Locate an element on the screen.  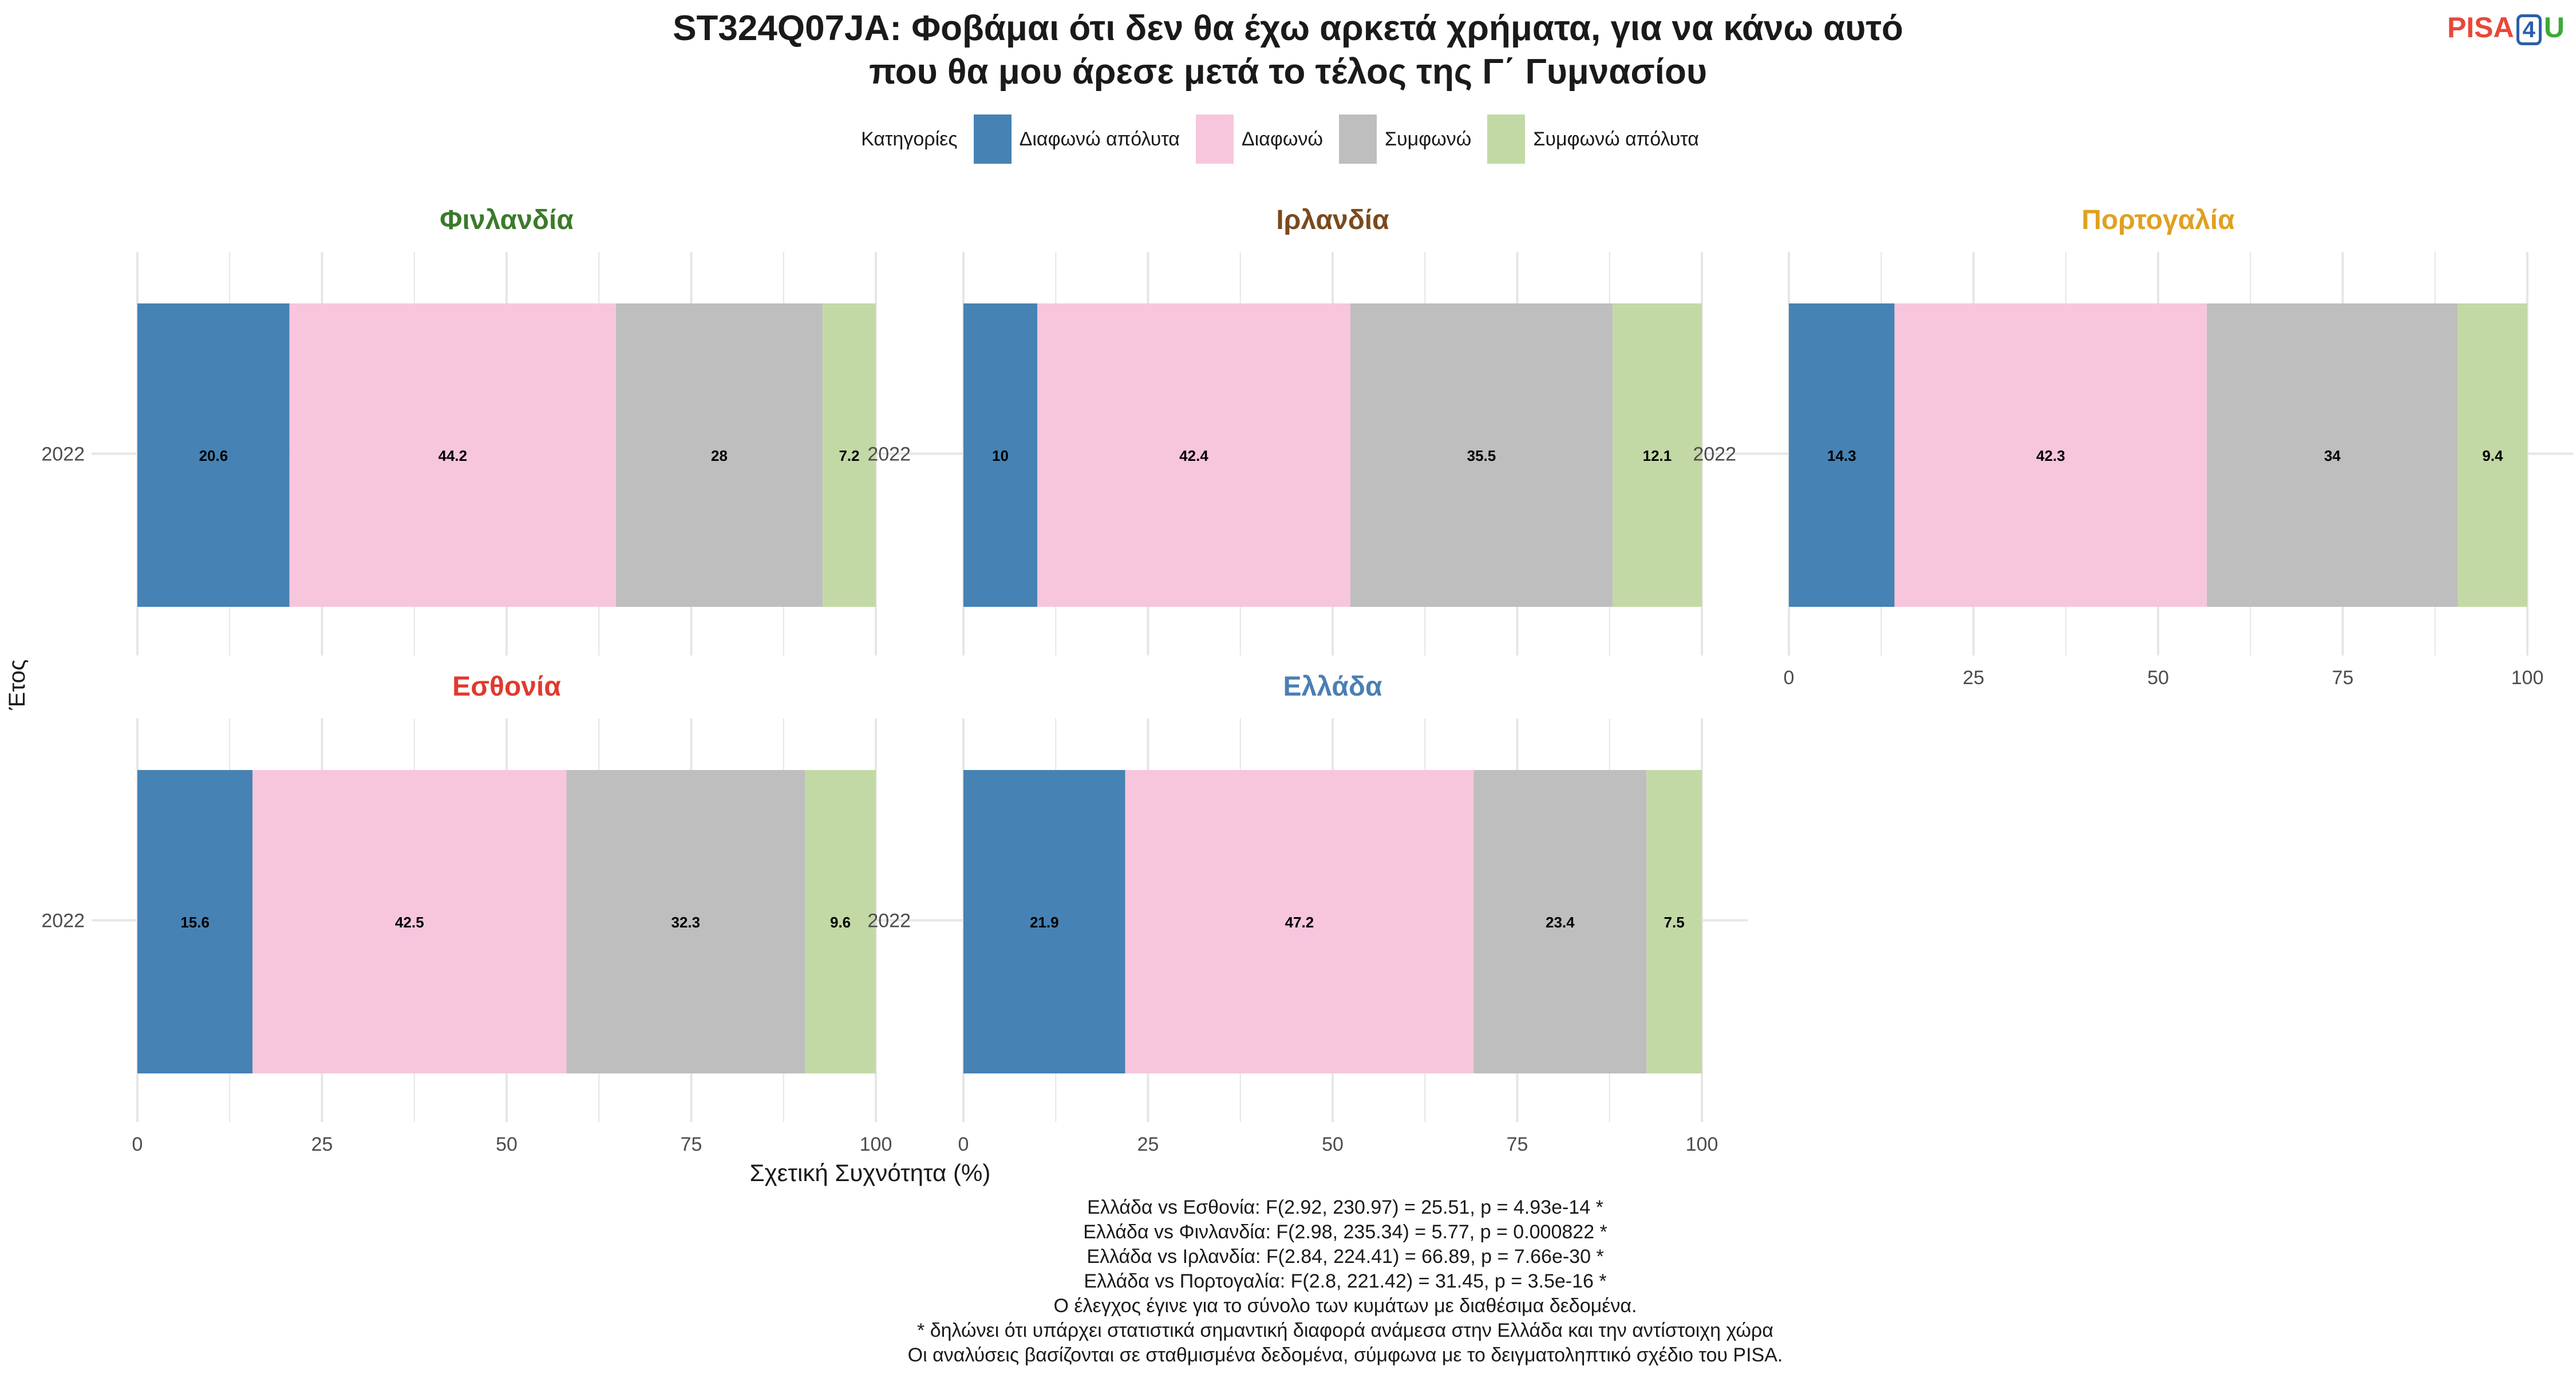
facet-panel: Πορτογαλία 2022 14.3 42.3 34 9.4 0 25 50 75 100 is located at coordinates (2133, 447).